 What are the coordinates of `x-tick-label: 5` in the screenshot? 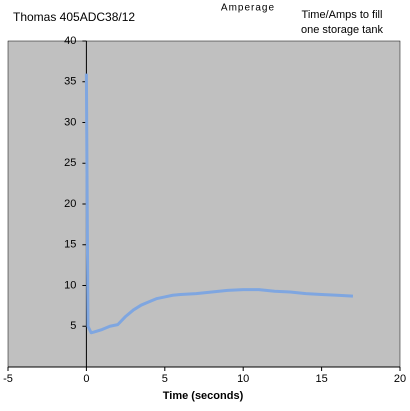 It's located at (165, 379).